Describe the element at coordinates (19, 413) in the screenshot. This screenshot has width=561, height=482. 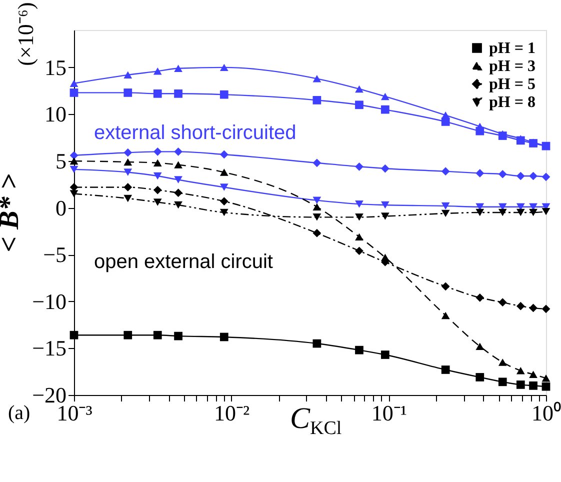
I see `text: (a)` at that location.